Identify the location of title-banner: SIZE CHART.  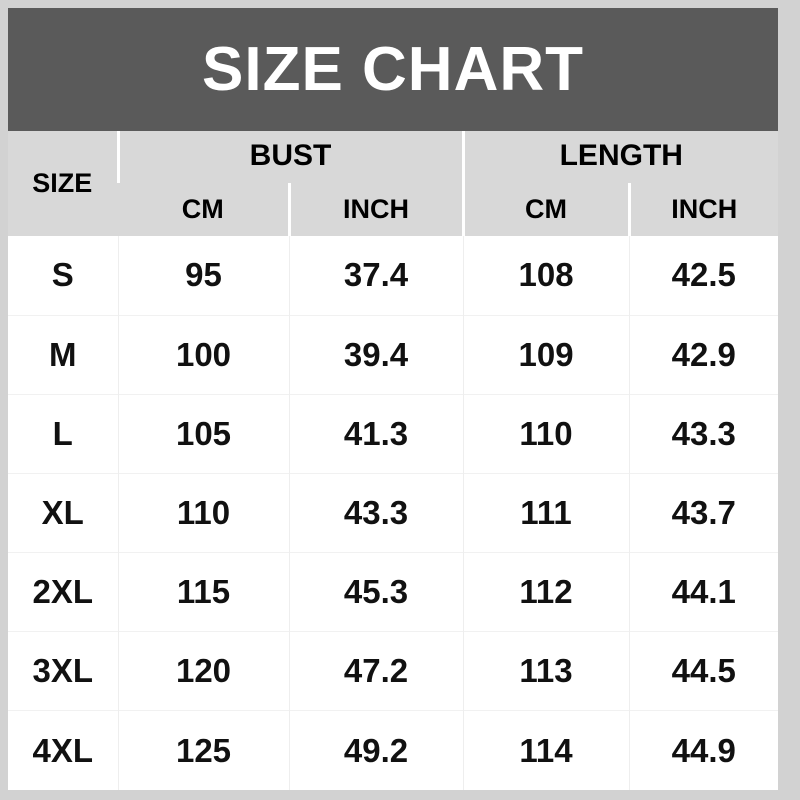
(393, 69).